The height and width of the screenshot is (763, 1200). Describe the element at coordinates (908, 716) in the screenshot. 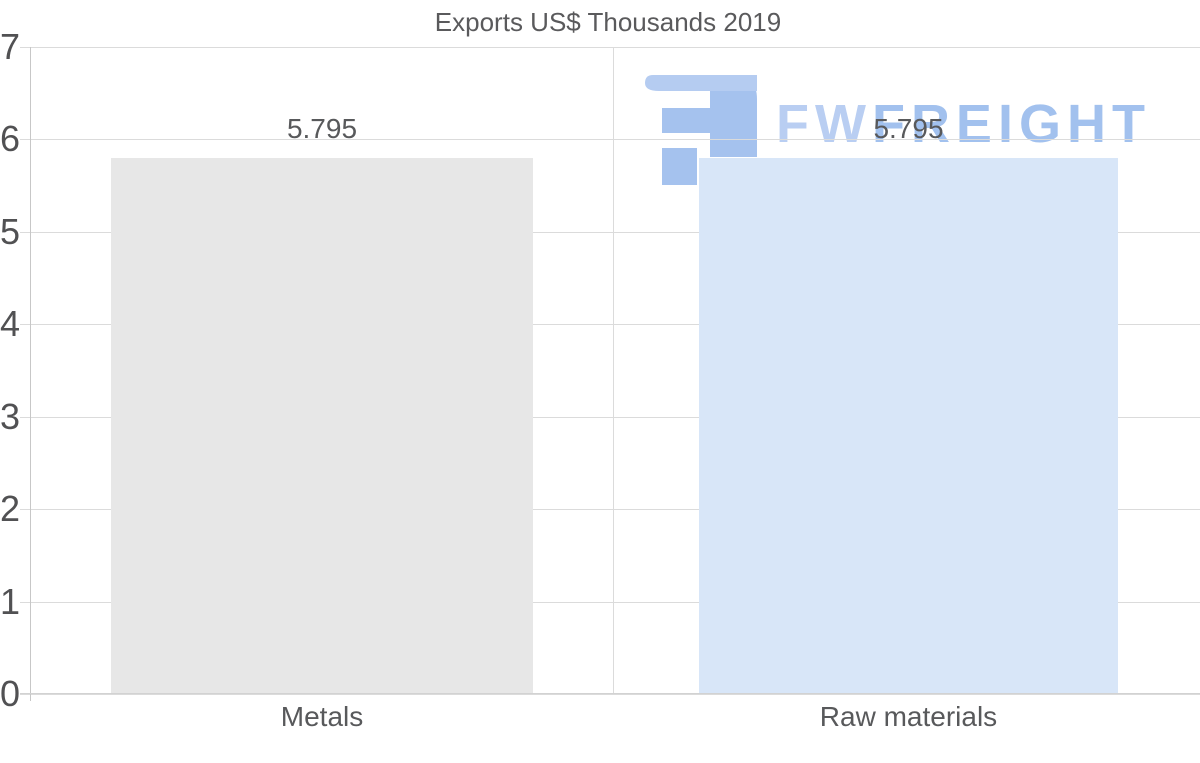

I see `x-axis-label-raw-materials: Raw materials` at that location.